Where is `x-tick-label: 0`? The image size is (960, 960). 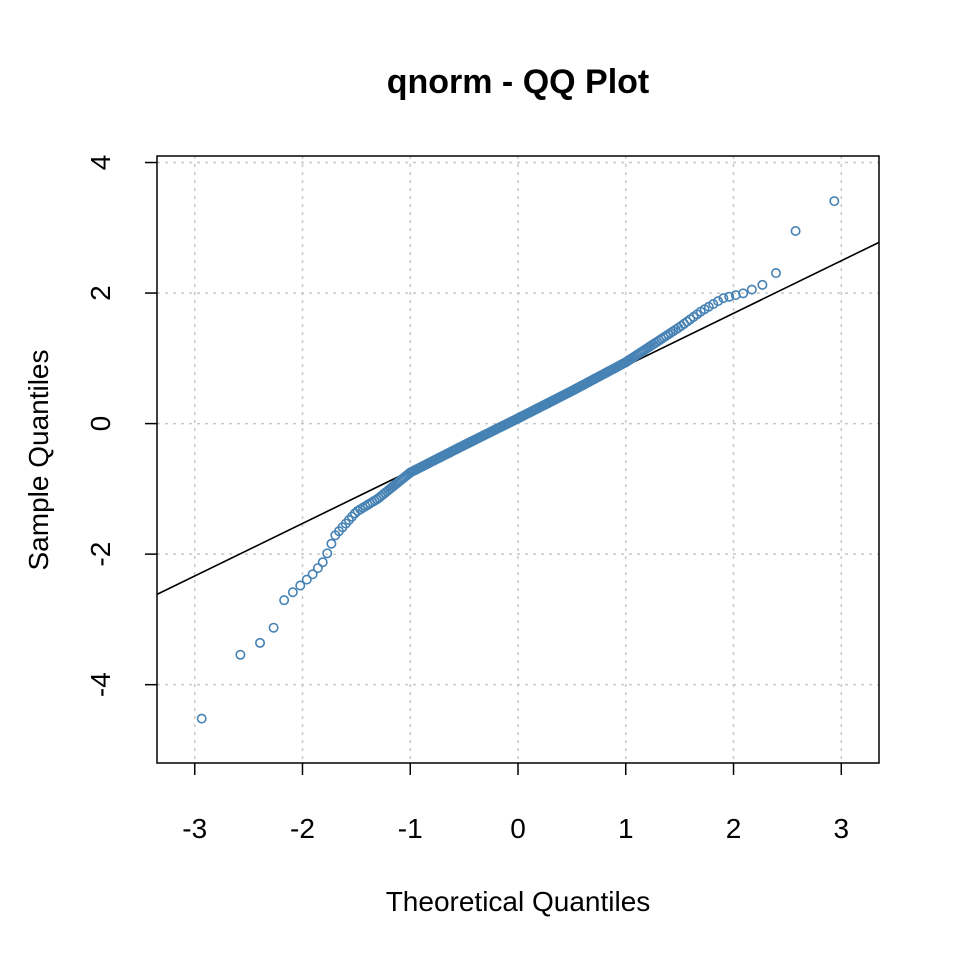 x-tick-label: 0 is located at coordinates (518, 828).